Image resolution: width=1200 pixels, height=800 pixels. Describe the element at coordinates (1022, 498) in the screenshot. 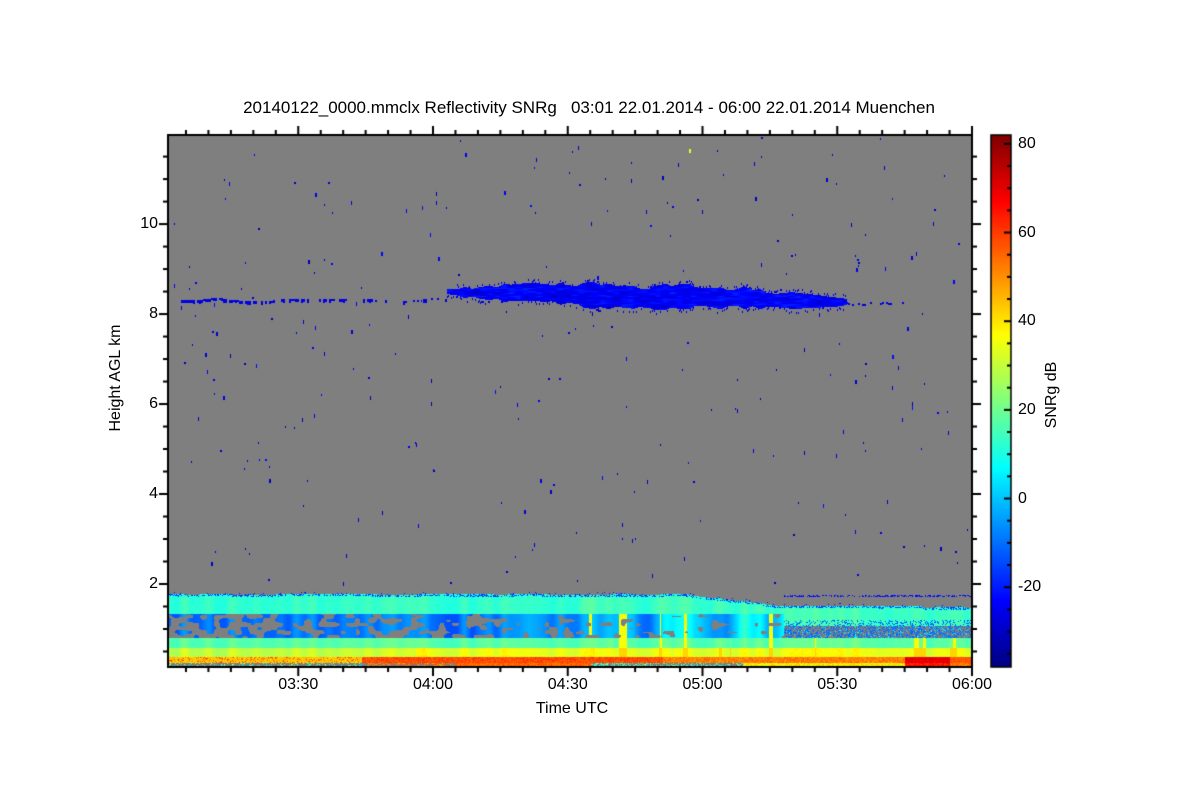

I see `colorbar-tick-label: 0` at that location.